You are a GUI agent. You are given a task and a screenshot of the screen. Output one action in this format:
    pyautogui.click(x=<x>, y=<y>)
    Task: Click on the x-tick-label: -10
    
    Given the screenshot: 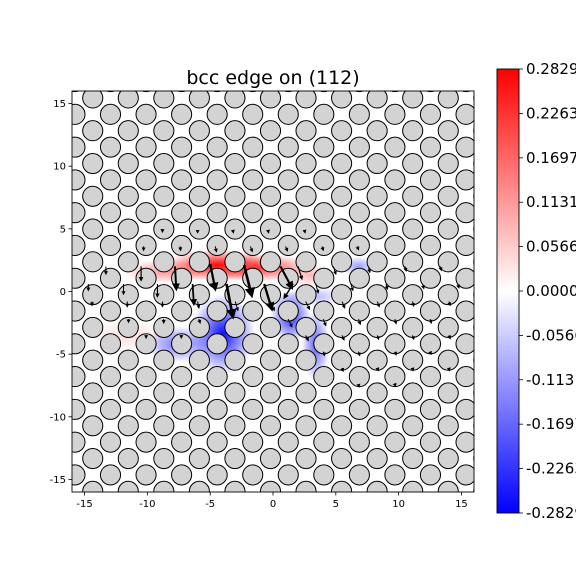 What is the action you would take?
    pyautogui.click(x=147, y=504)
    